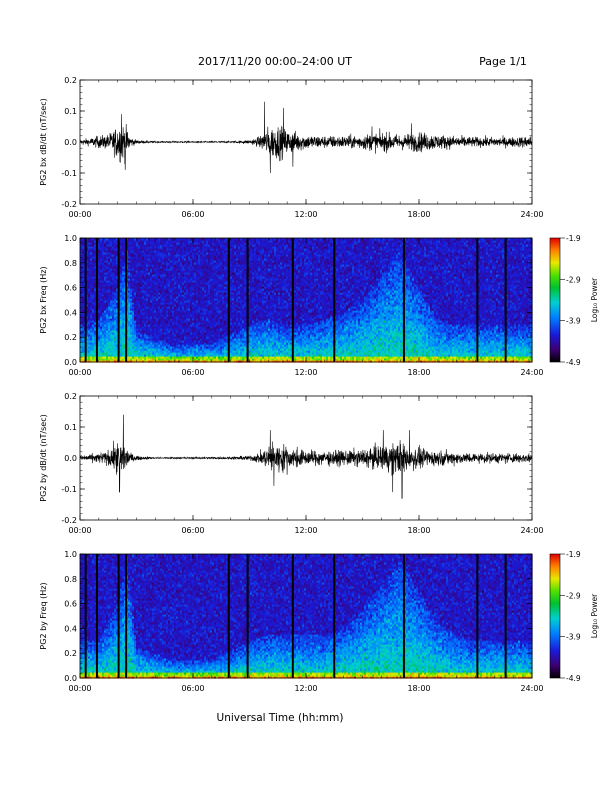 This screenshot has width=612, height=792. I want to click on bx-spectrogram-plot-area, so click(306, 300).